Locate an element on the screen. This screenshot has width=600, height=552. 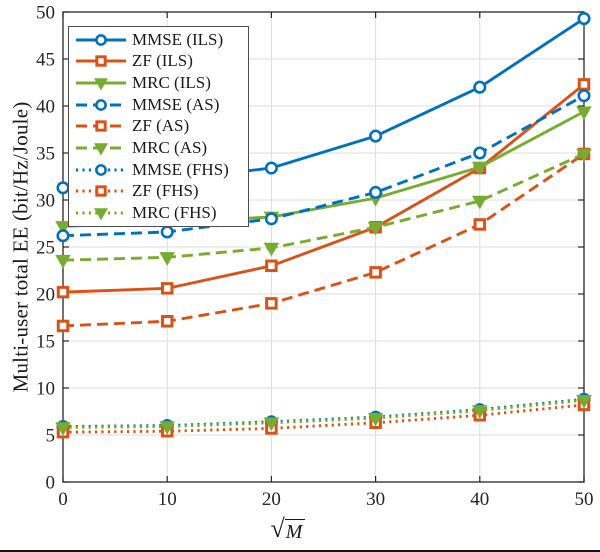
x-axis-label: √ M is located at coordinates (288, 529).